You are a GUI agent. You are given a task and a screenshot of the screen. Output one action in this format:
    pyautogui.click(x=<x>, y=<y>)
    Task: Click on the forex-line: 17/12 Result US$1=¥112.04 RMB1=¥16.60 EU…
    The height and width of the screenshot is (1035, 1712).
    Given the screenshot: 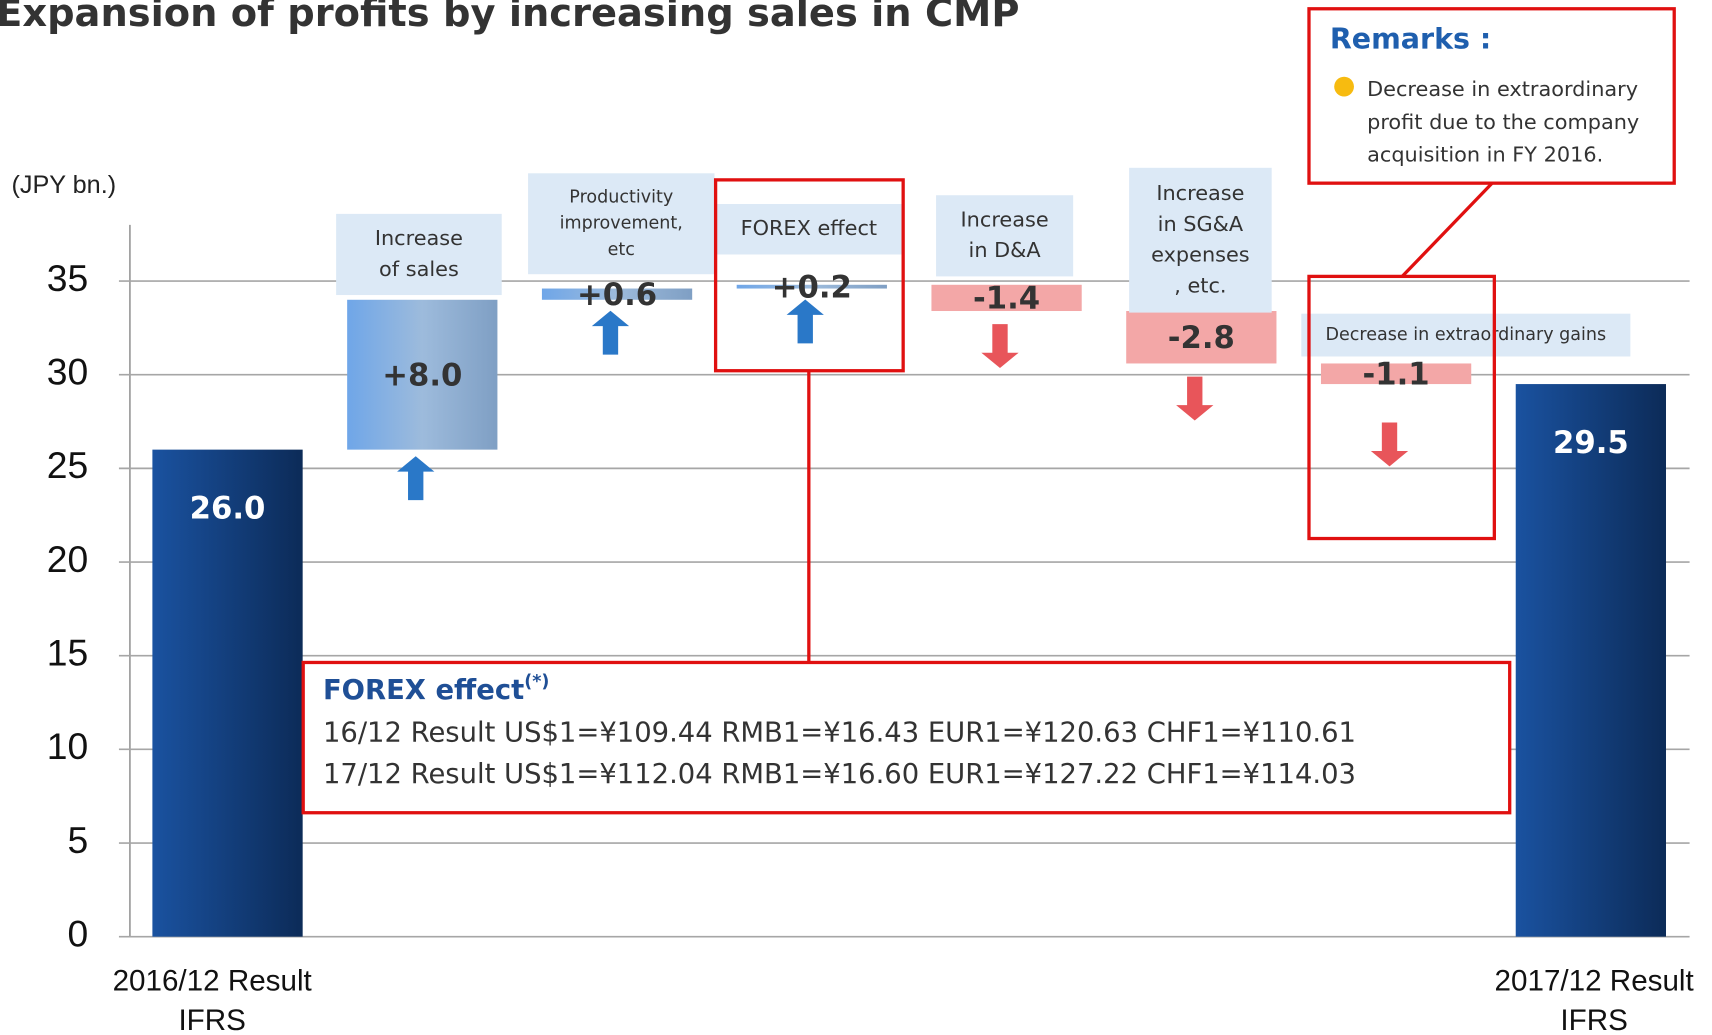 What is the action you would take?
    pyautogui.click(x=839, y=774)
    